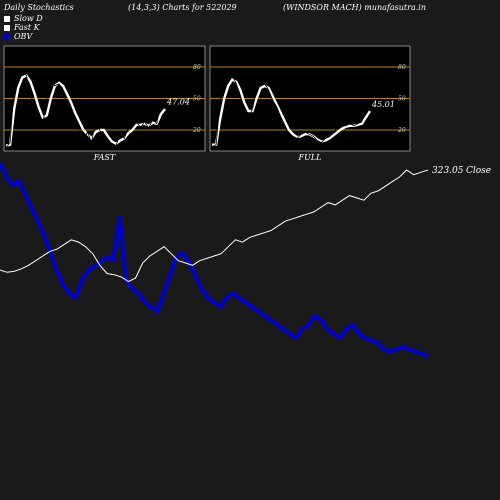  I want to click on chart-params: (14,3,3) Charts for 522029, so click(182, 7).